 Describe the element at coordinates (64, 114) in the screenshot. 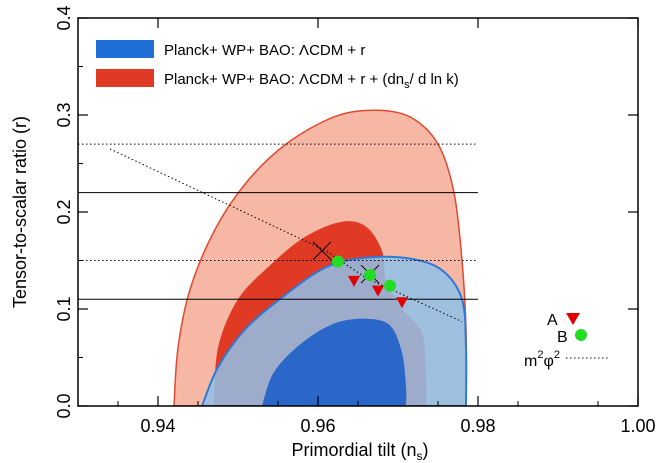

I see `y-tick-label-3: 0.3` at that location.